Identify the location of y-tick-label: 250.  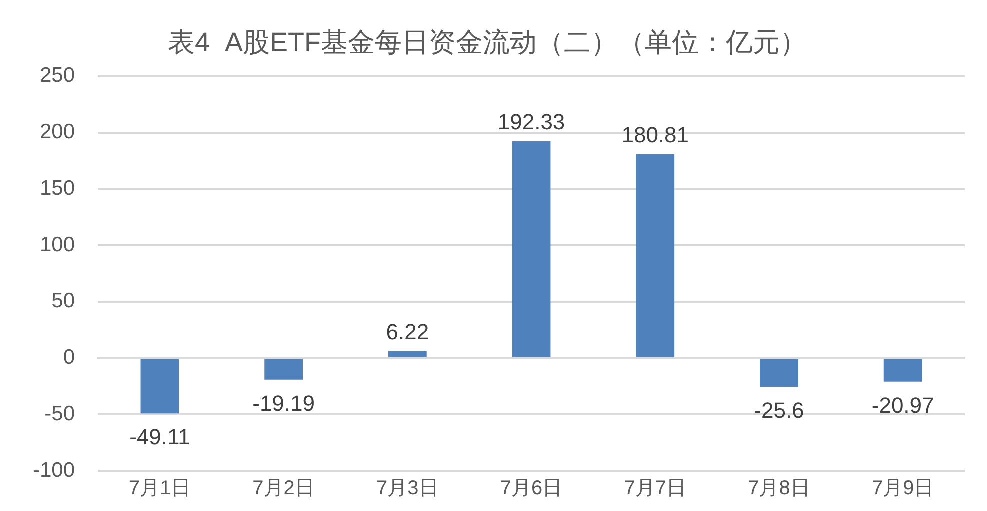
(58, 76).